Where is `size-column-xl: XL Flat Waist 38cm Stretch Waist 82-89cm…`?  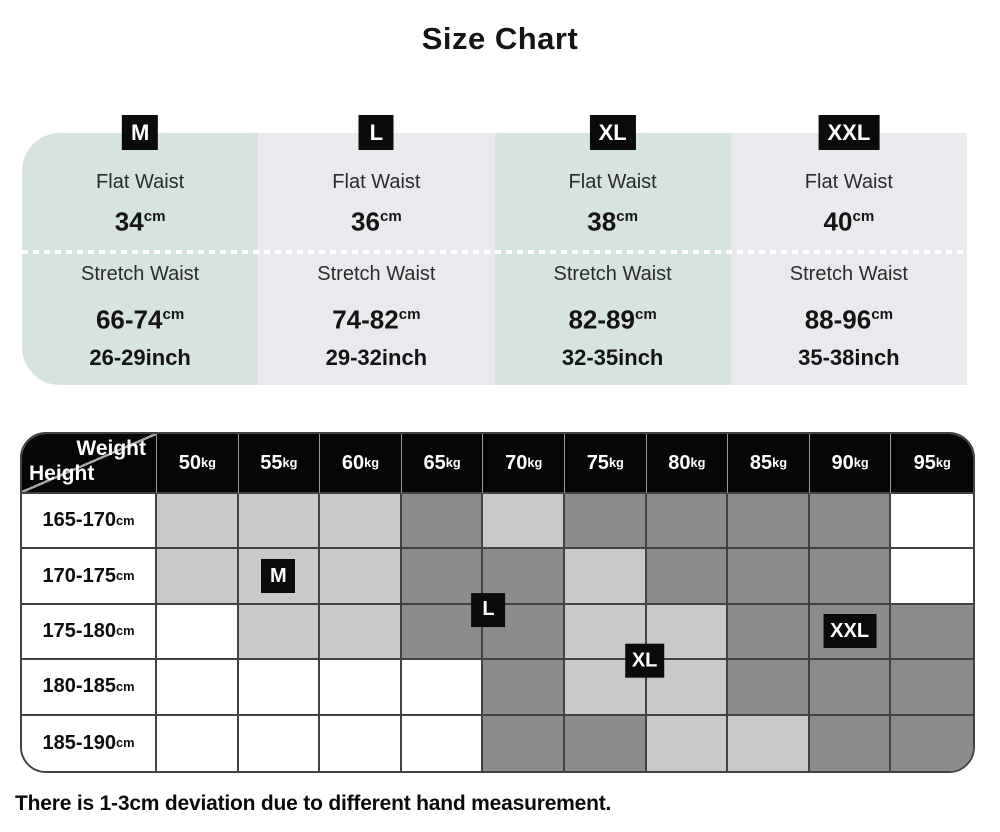 size-column-xl: XL Flat Waist 38cm Stretch Waist 82-89cm… is located at coordinates (612, 250).